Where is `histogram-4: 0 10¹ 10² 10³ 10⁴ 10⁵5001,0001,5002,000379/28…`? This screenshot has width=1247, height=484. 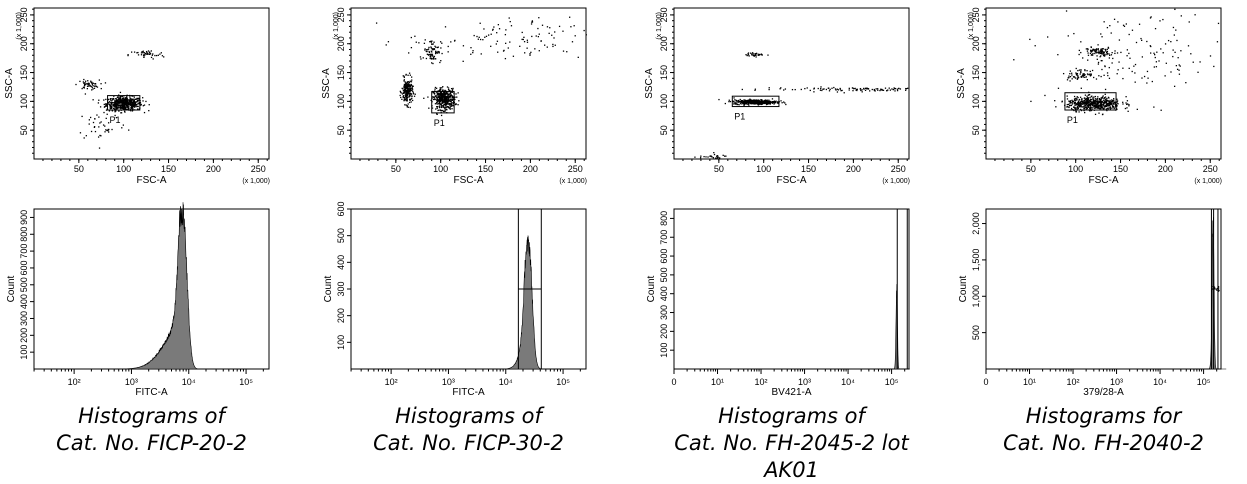 histogram-4: 0 10¹ 10² 10³ 10⁴ 10⁵5001,0001,5002,000379/28… is located at coordinates (1092, 303).